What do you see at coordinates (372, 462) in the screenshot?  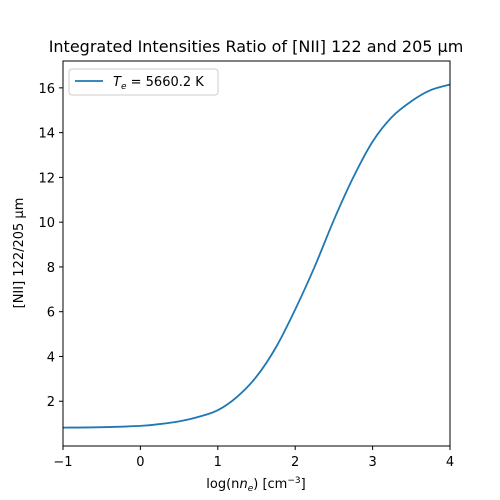 I see `x-tick-label: 3` at bounding box center [372, 462].